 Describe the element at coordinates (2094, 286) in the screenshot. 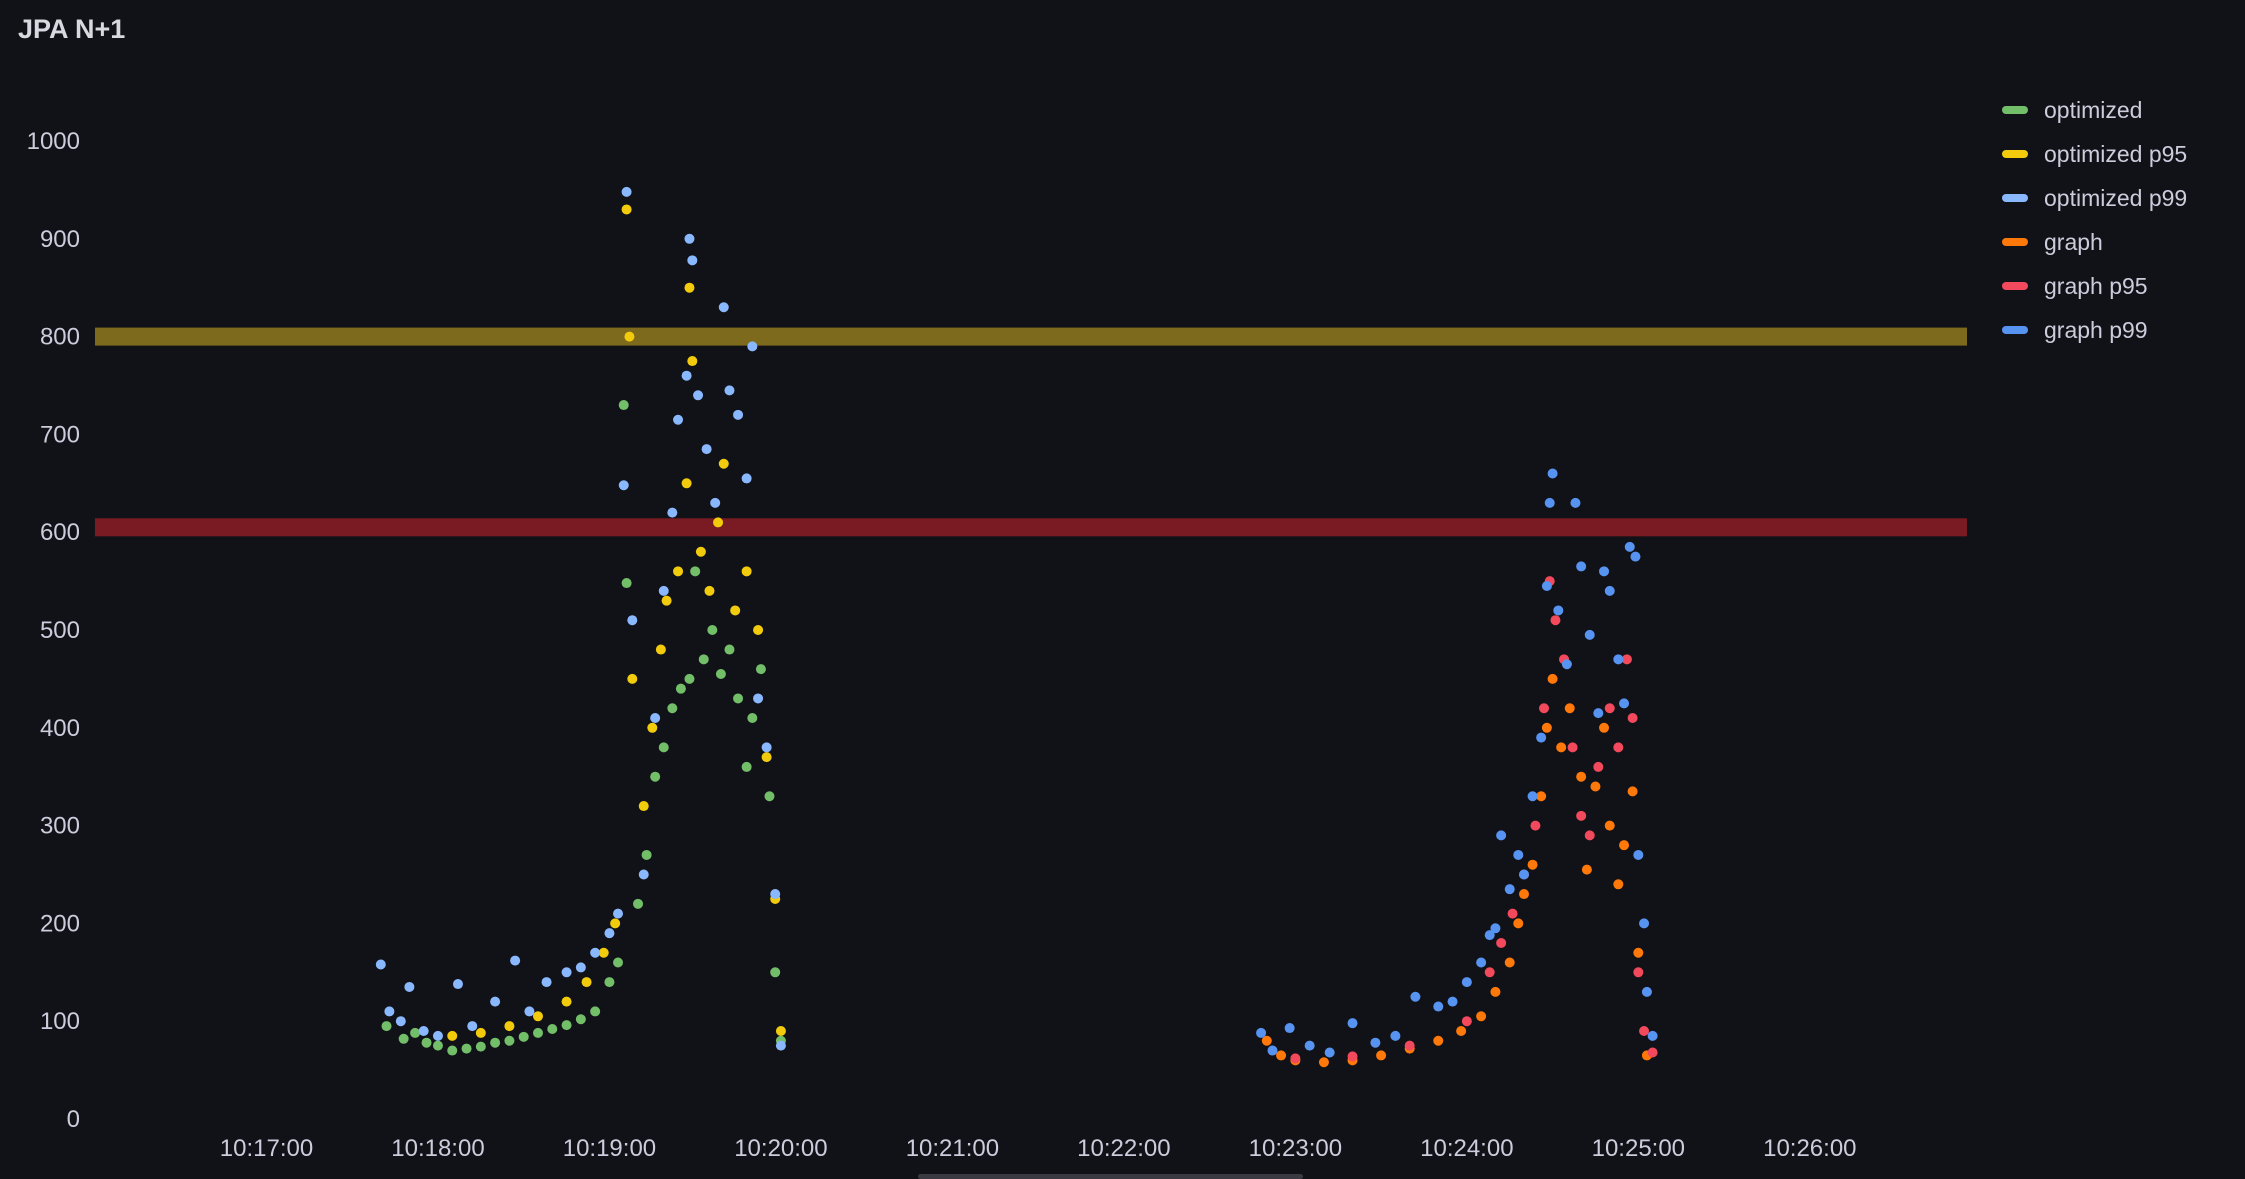

I see `legend-item: graph p95` at that location.